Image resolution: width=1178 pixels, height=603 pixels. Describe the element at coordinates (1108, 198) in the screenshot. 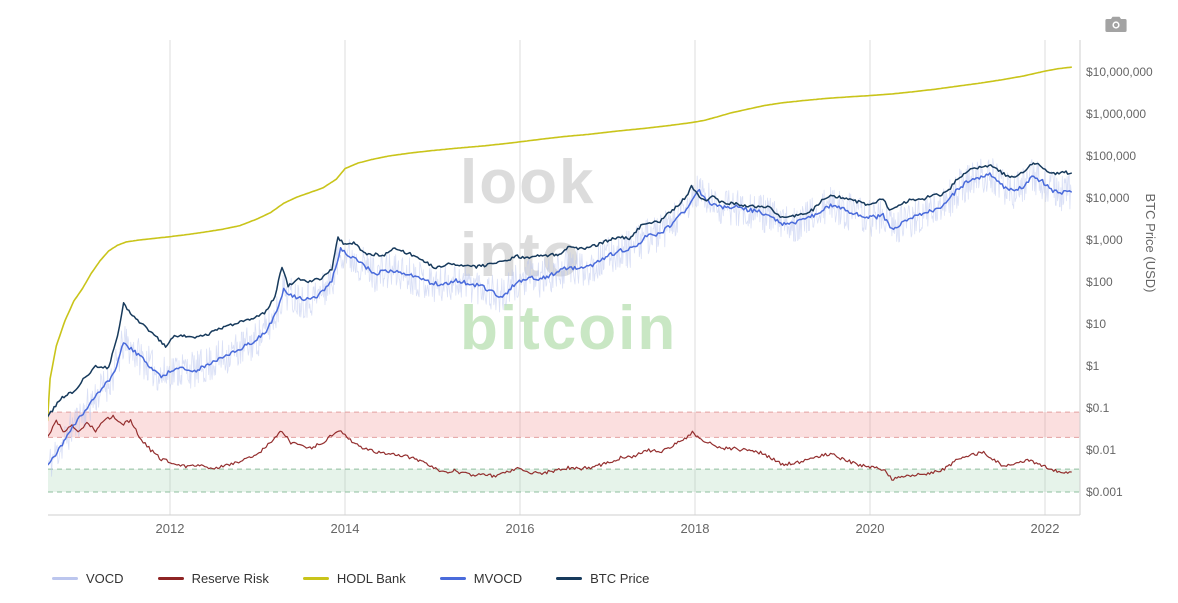

I see `y-axis-tick-label: $10,000` at that location.